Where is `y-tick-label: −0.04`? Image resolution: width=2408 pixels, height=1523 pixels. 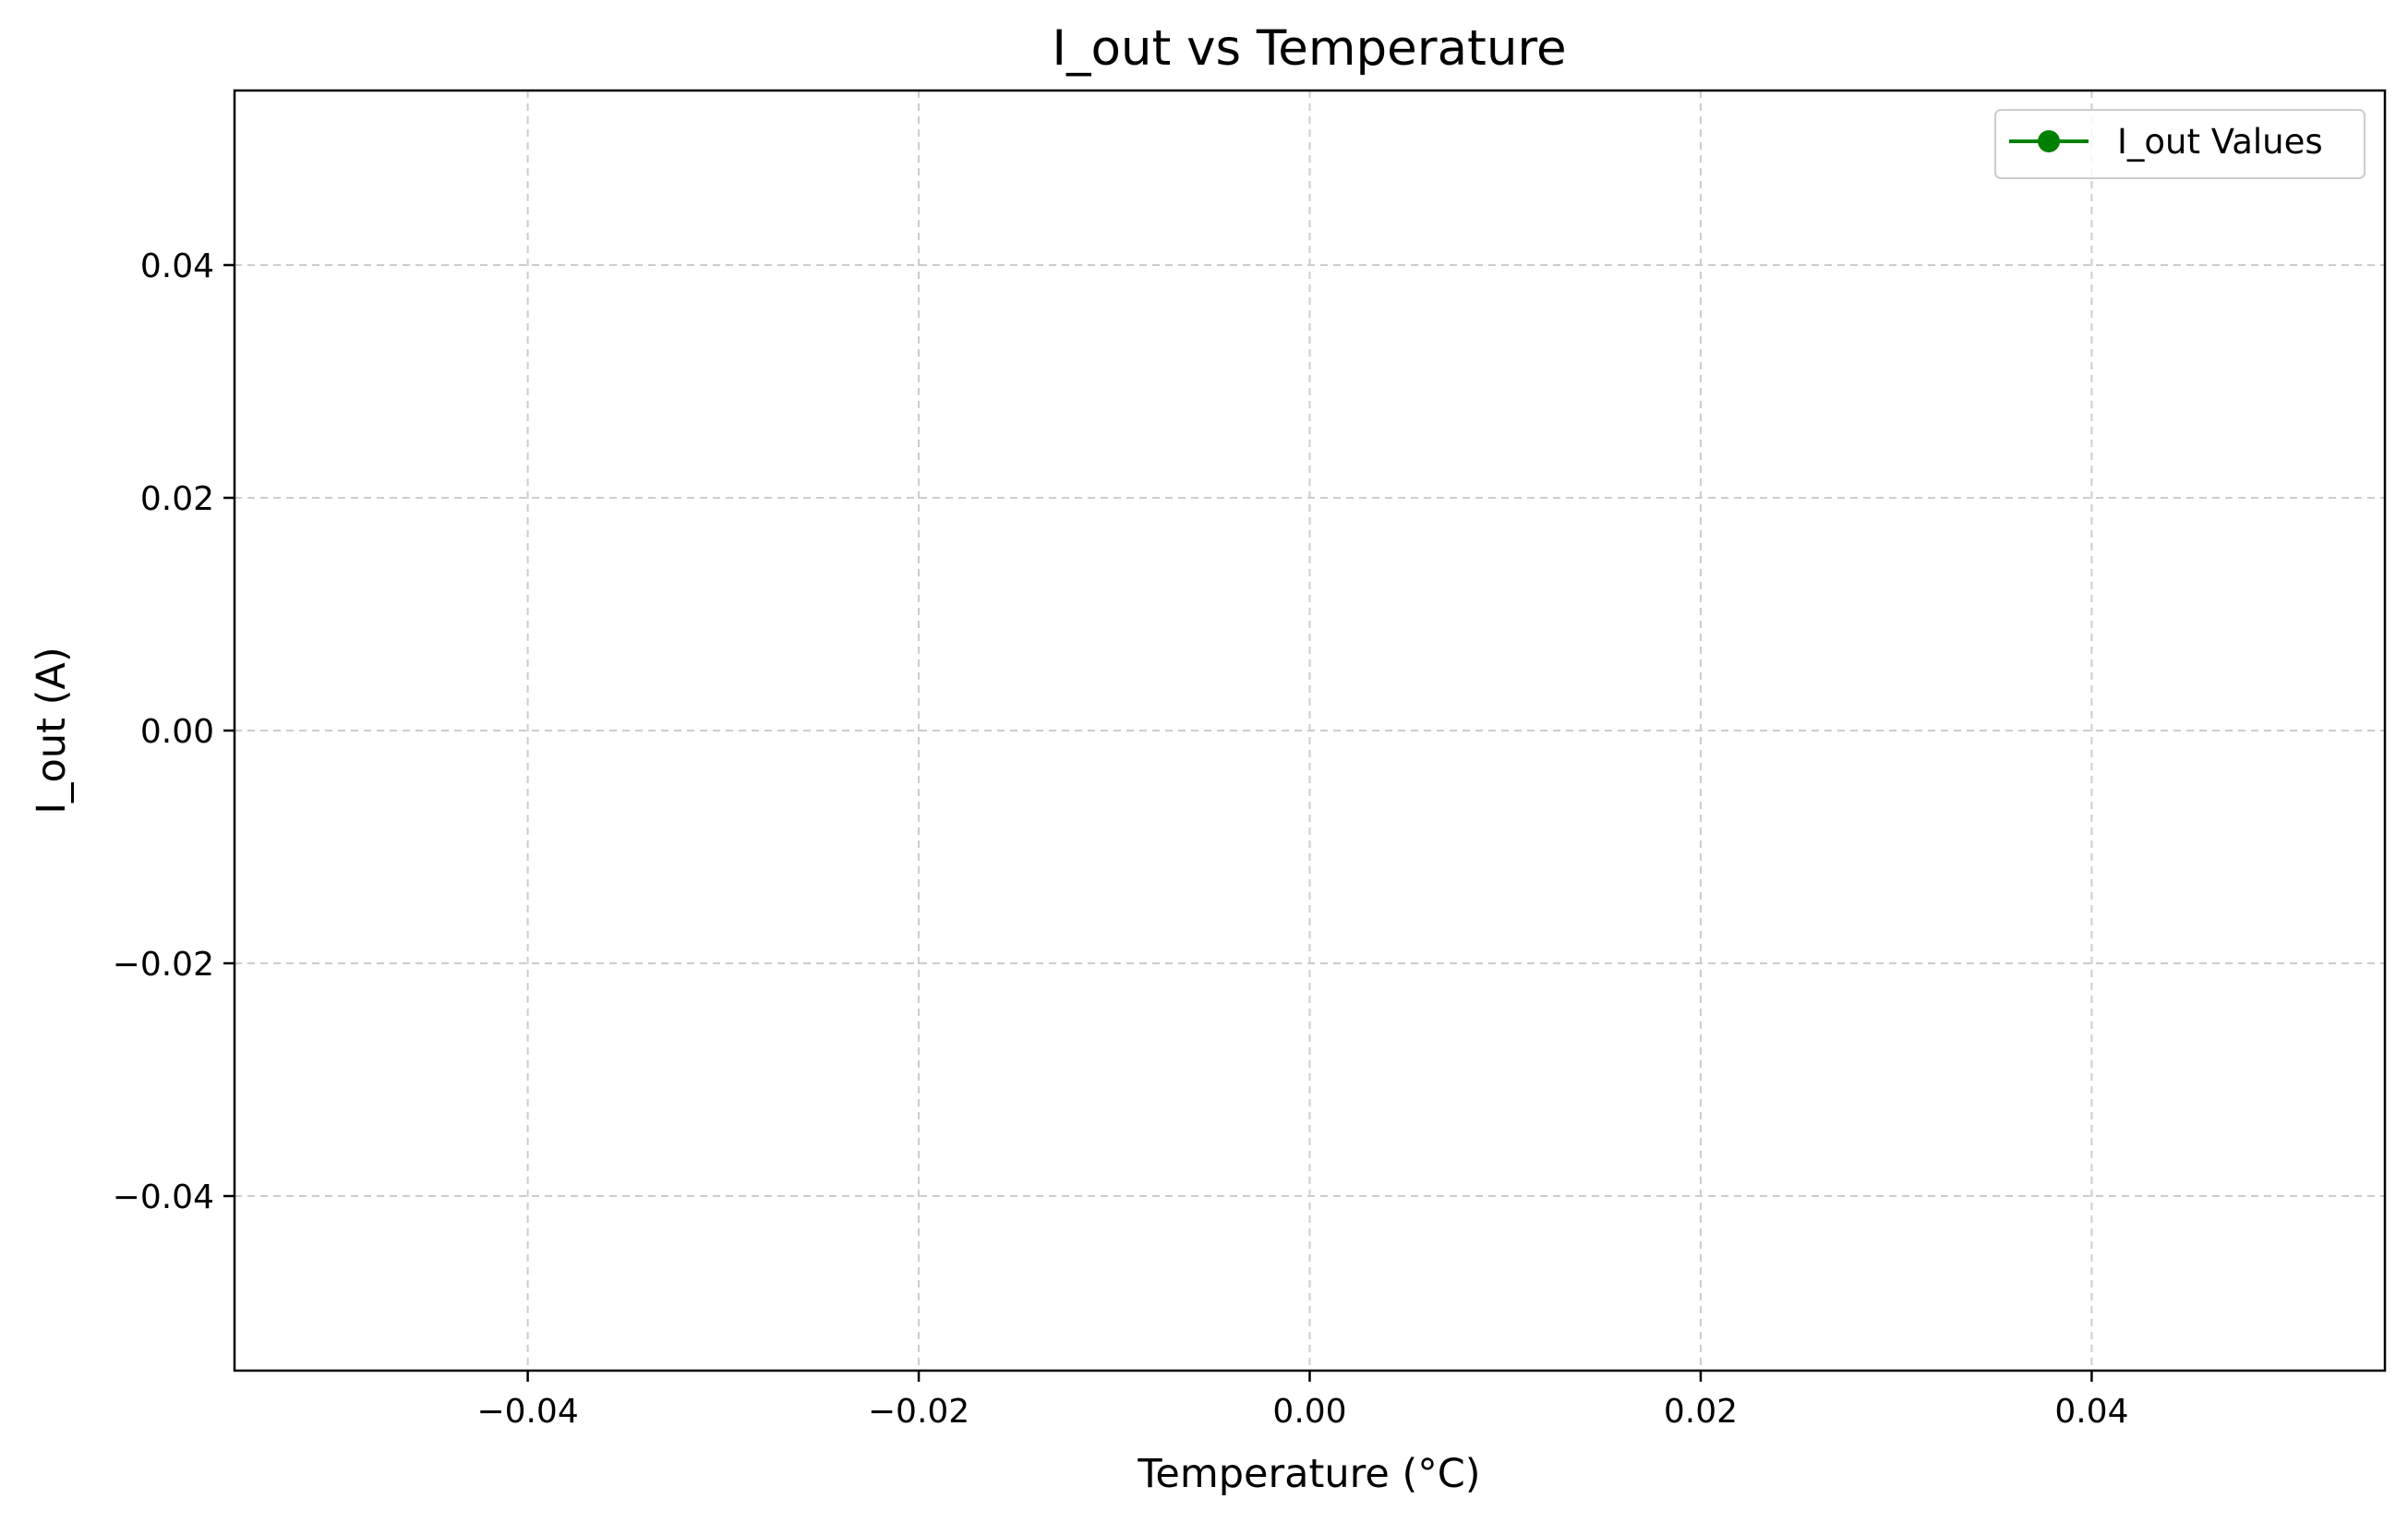
y-tick-label: −0.04 is located at coordinates (163, 1198).